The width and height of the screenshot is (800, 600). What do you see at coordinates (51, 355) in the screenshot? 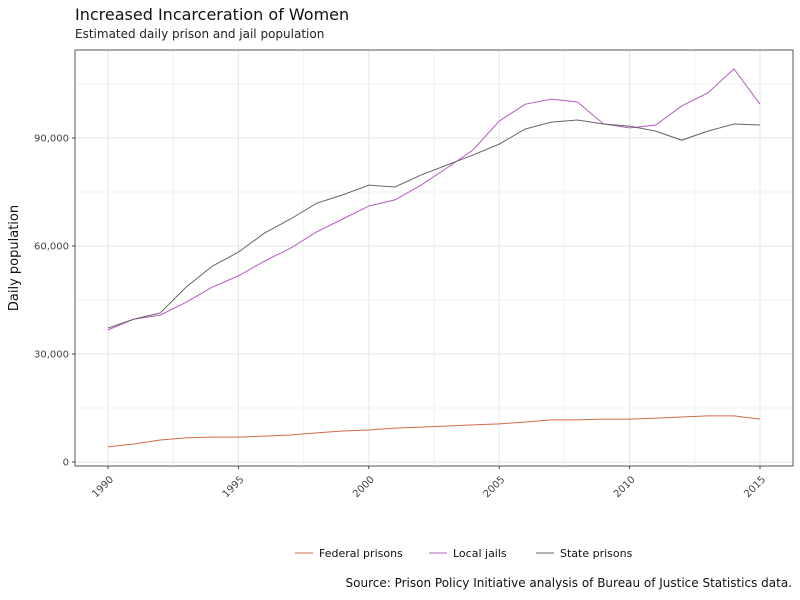
I see `y-tick-label: 30,000` at bounding box center [51, 355].